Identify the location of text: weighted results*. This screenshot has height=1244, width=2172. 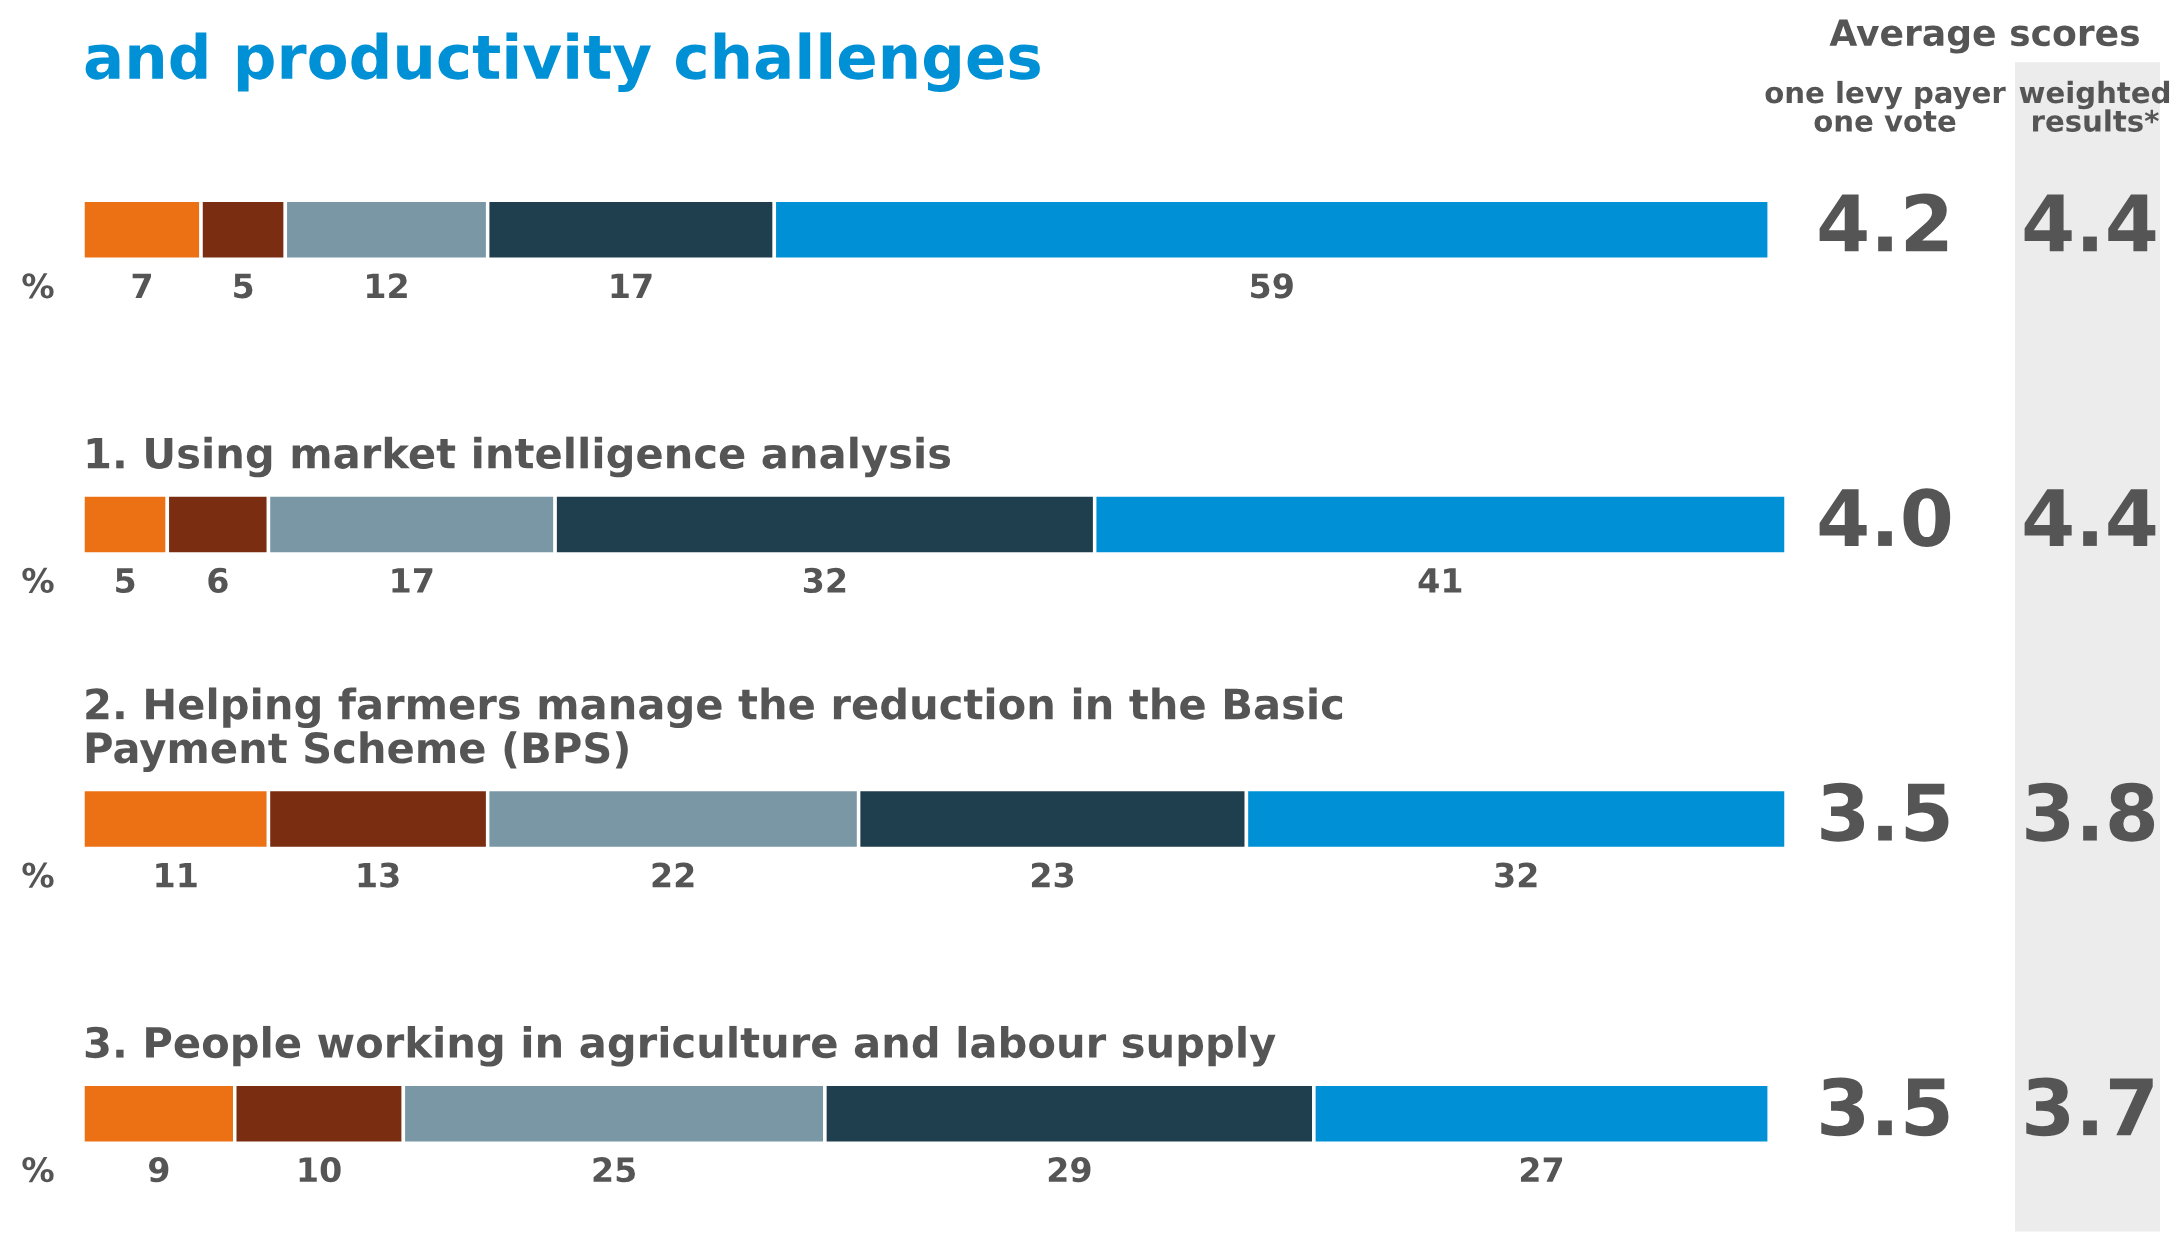
(2094, 106).